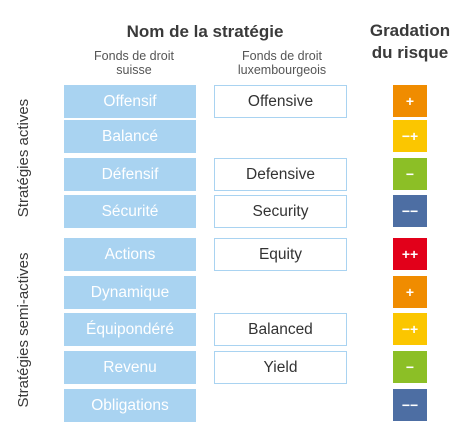 The height and width of the screenshot is (443, 470). I want to click on lux-funds-subheading: Fonds de droit luxembourgeois, so click(282, 63).